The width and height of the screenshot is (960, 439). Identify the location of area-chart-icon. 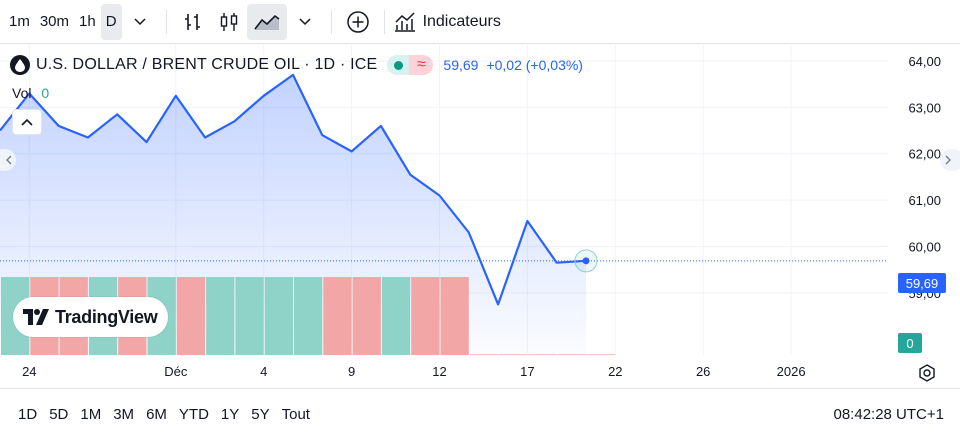
(266, 21).